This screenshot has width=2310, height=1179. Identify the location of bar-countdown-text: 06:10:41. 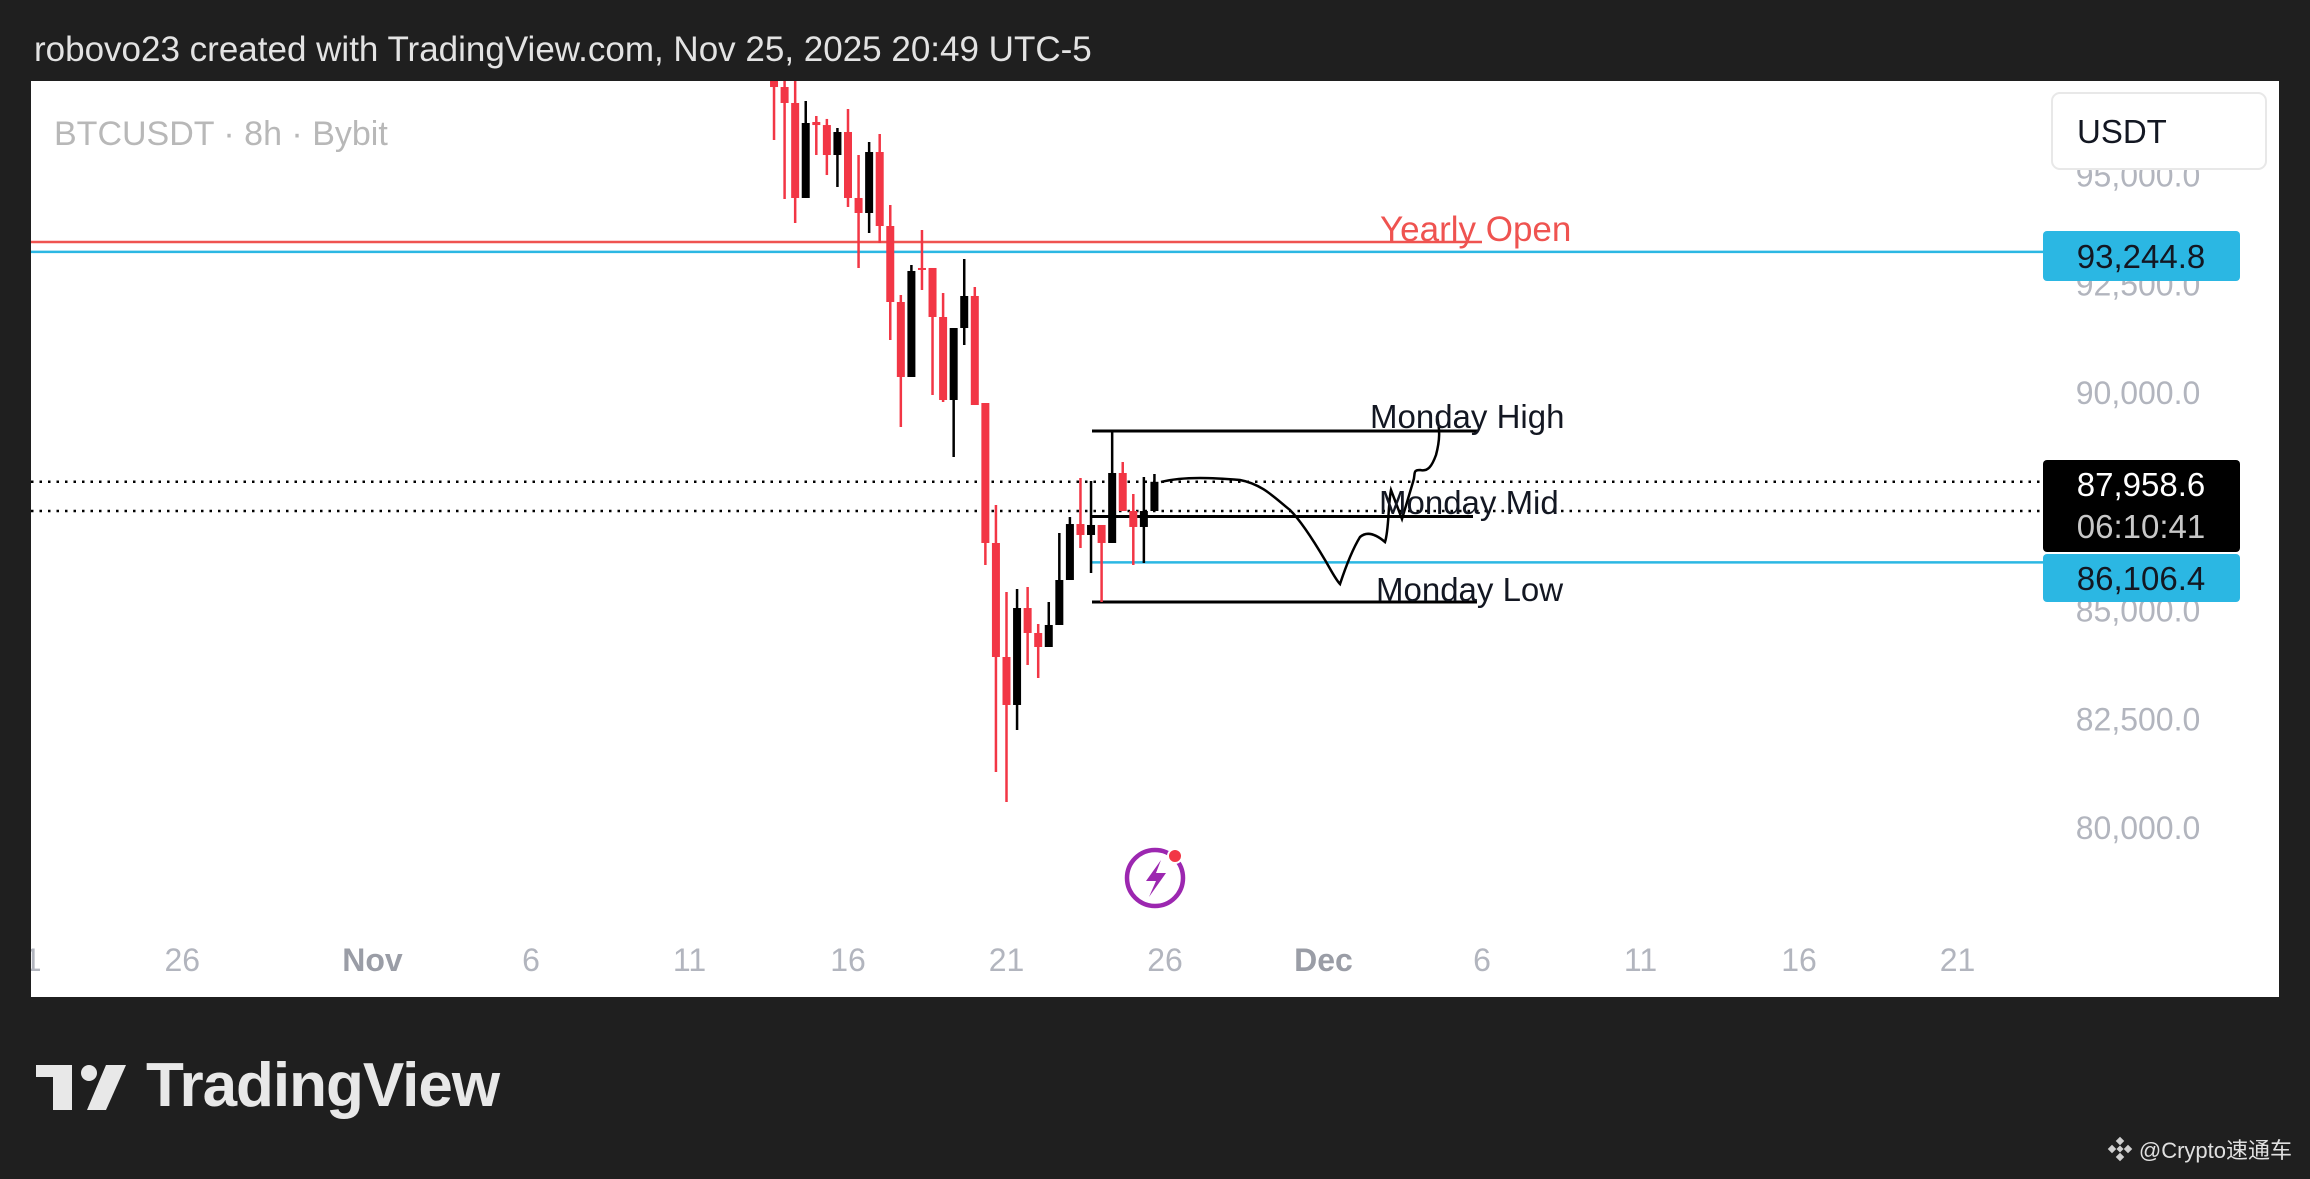
(2141, 526).